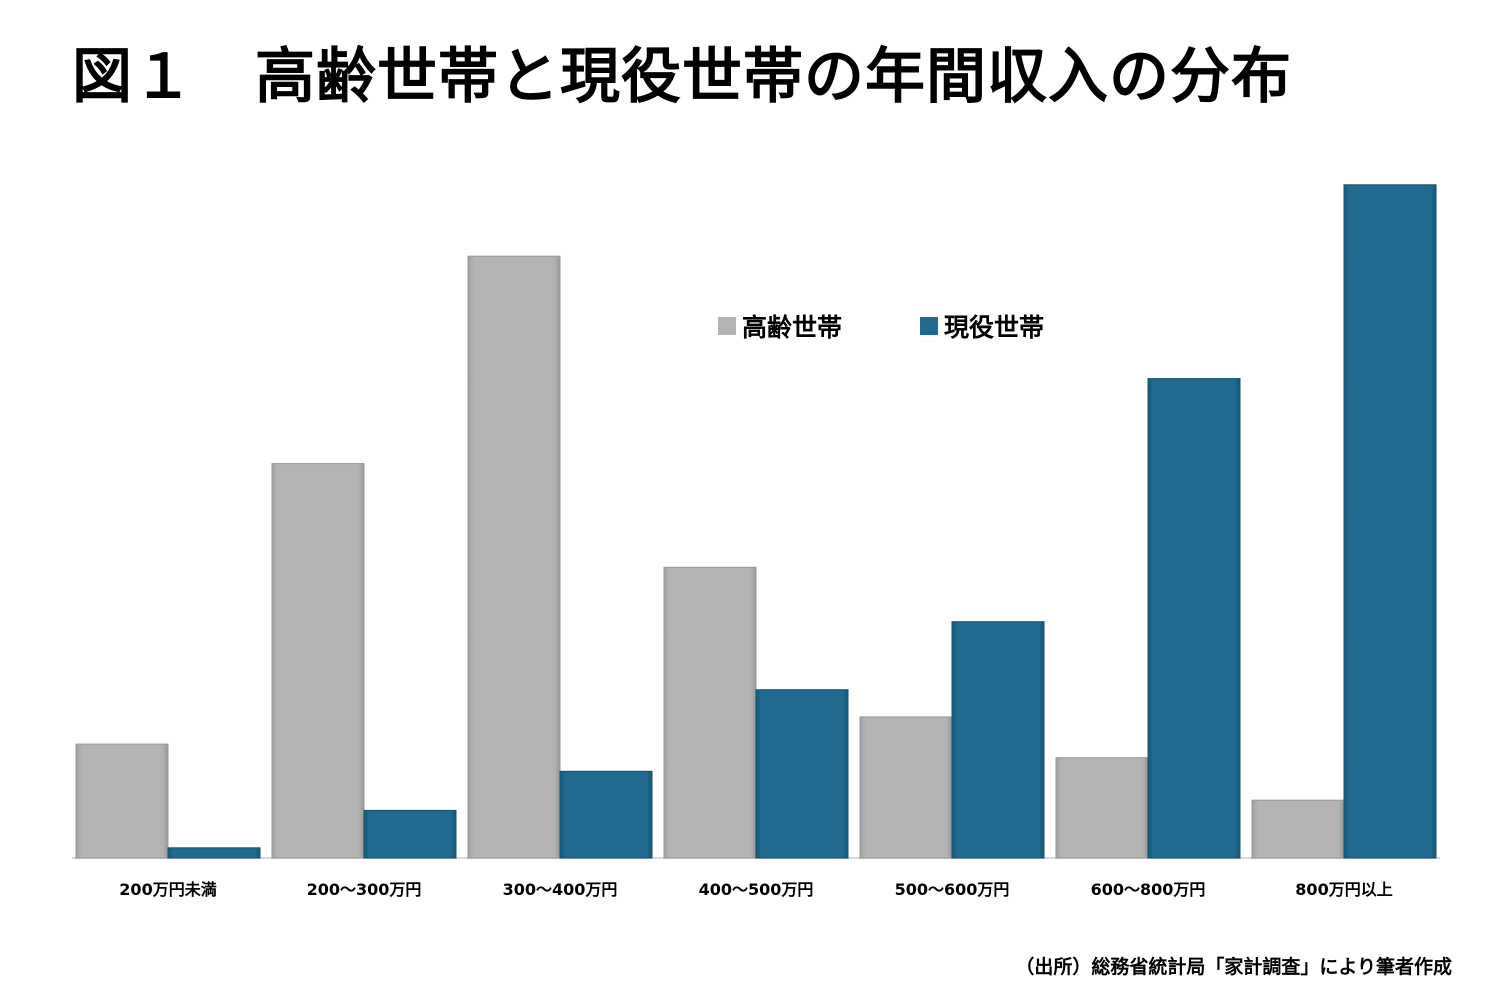 The height and width of the screenshot is (1000, 1500). I want to click on x-tick-label: 200万円未満, so click(167, 889).